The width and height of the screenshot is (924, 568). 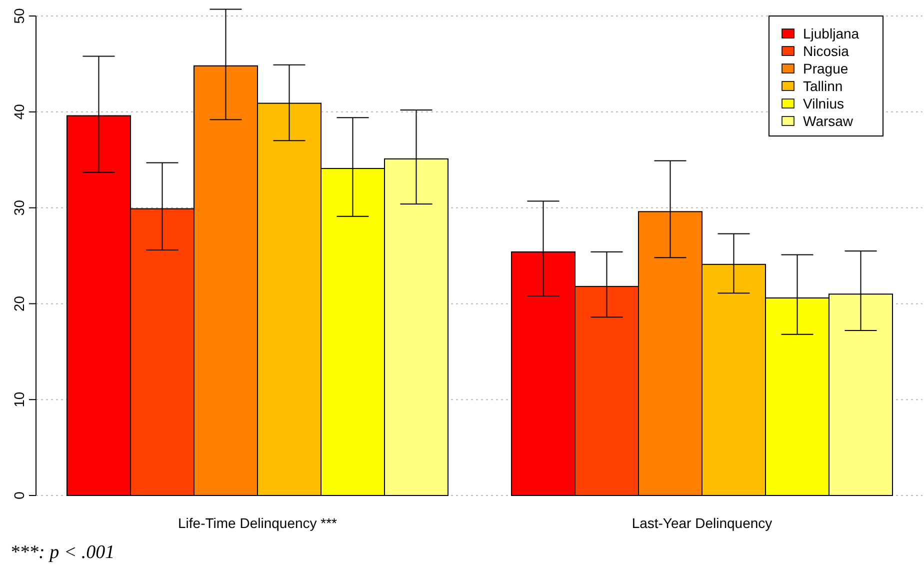 I want to click on legend-label: Ljubljana, so click(x=831, y=34).